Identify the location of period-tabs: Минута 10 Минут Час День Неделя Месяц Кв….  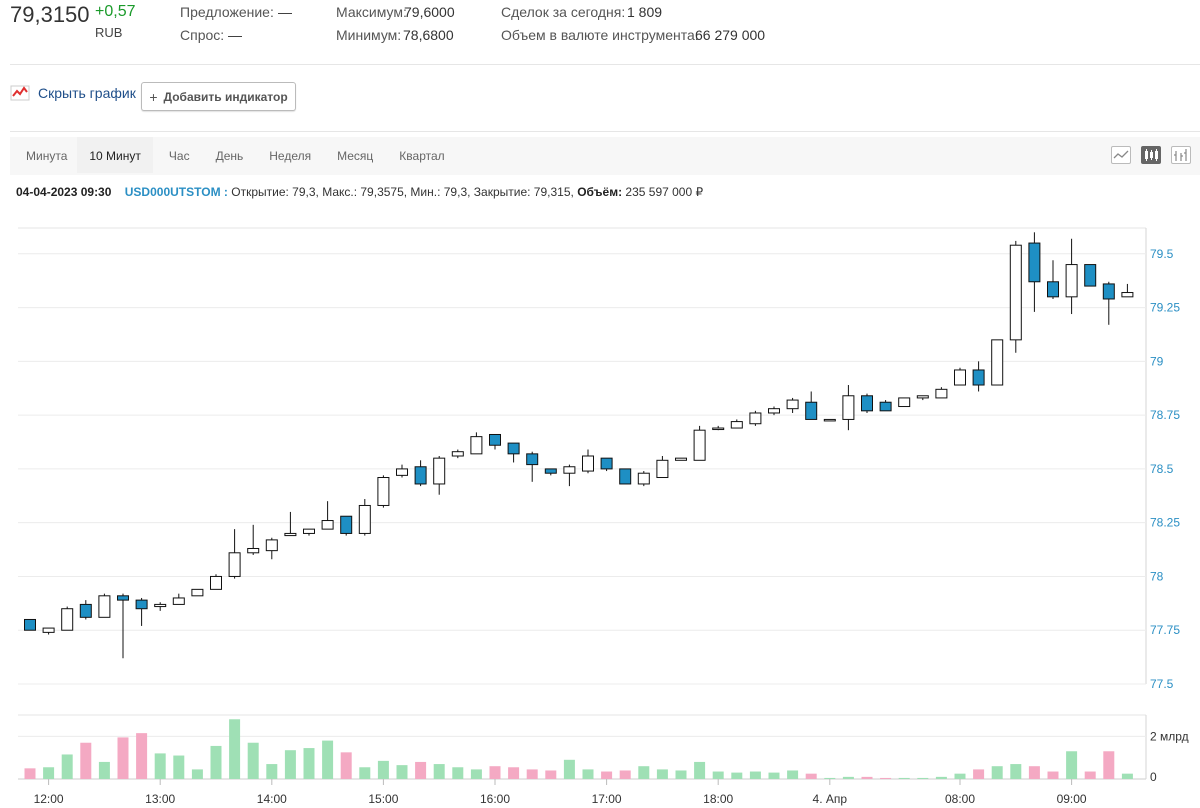
(232, 155).